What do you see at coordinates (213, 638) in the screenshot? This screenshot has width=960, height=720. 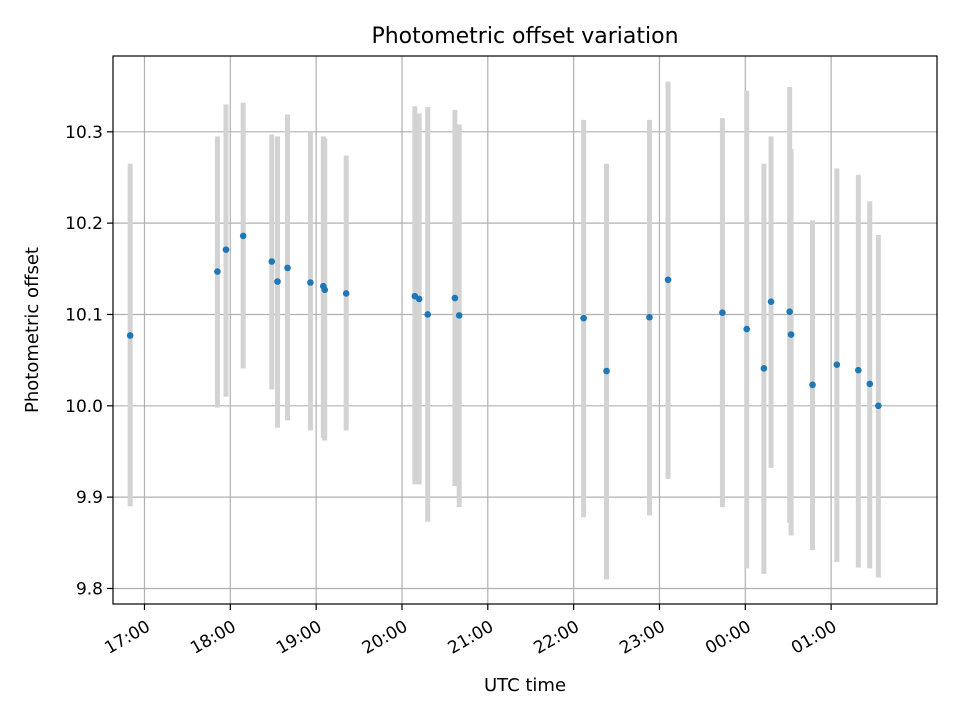 I see `x-tick-label: 18:00` at bounding box center [213, 638].